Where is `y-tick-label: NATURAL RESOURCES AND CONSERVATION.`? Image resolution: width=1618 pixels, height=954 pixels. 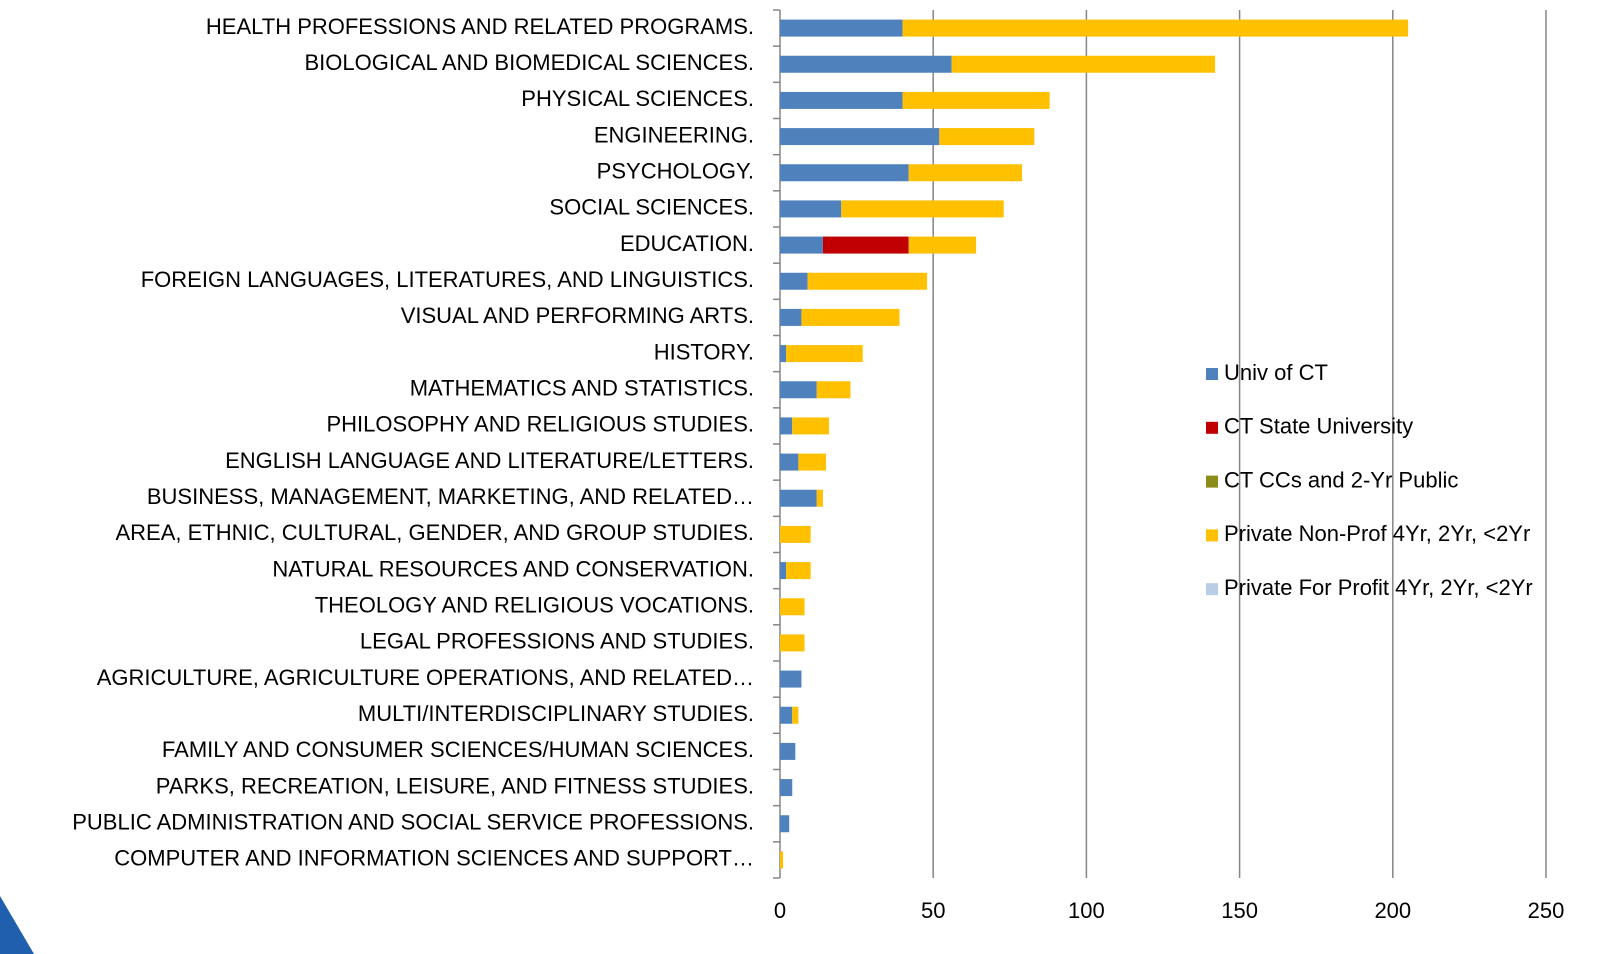
y-tick-label: NATURAL RESOURCES AND CONSERVATION. is located at coordinates (513, 568).